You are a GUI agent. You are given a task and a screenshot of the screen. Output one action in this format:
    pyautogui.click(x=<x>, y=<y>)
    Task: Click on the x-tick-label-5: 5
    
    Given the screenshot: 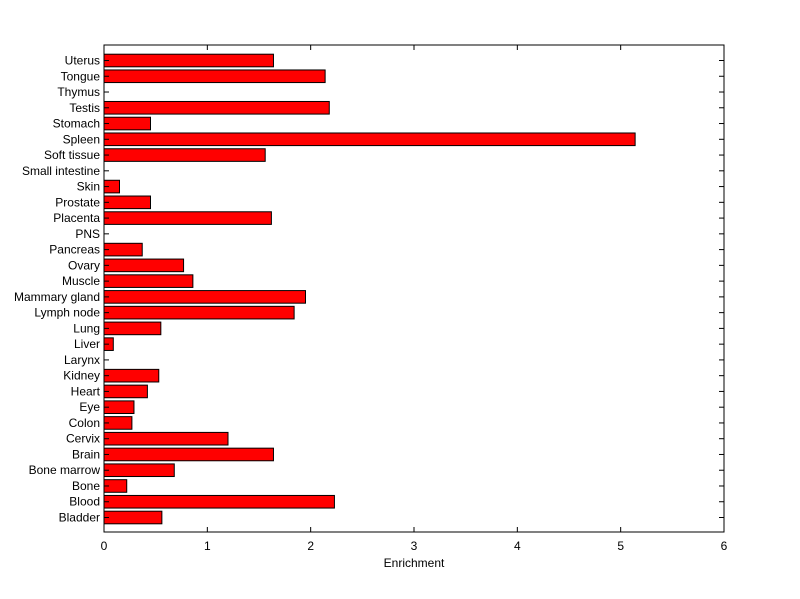 What is the action you would take?
    pyautogui.click(x=620, y=546)
    